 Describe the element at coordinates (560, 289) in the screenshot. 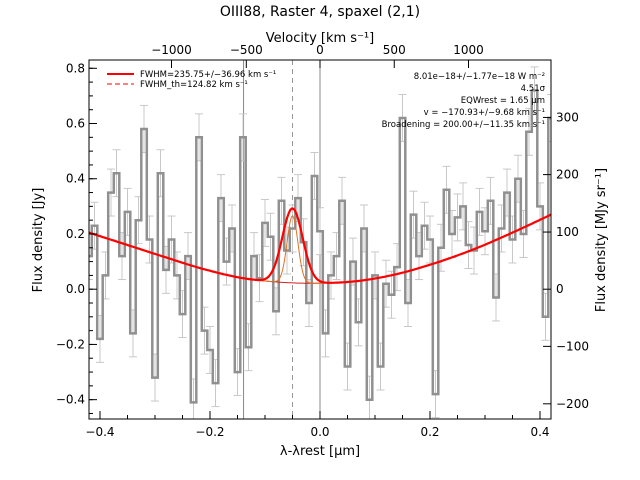

I see `right-tick-label: 0` at that location.